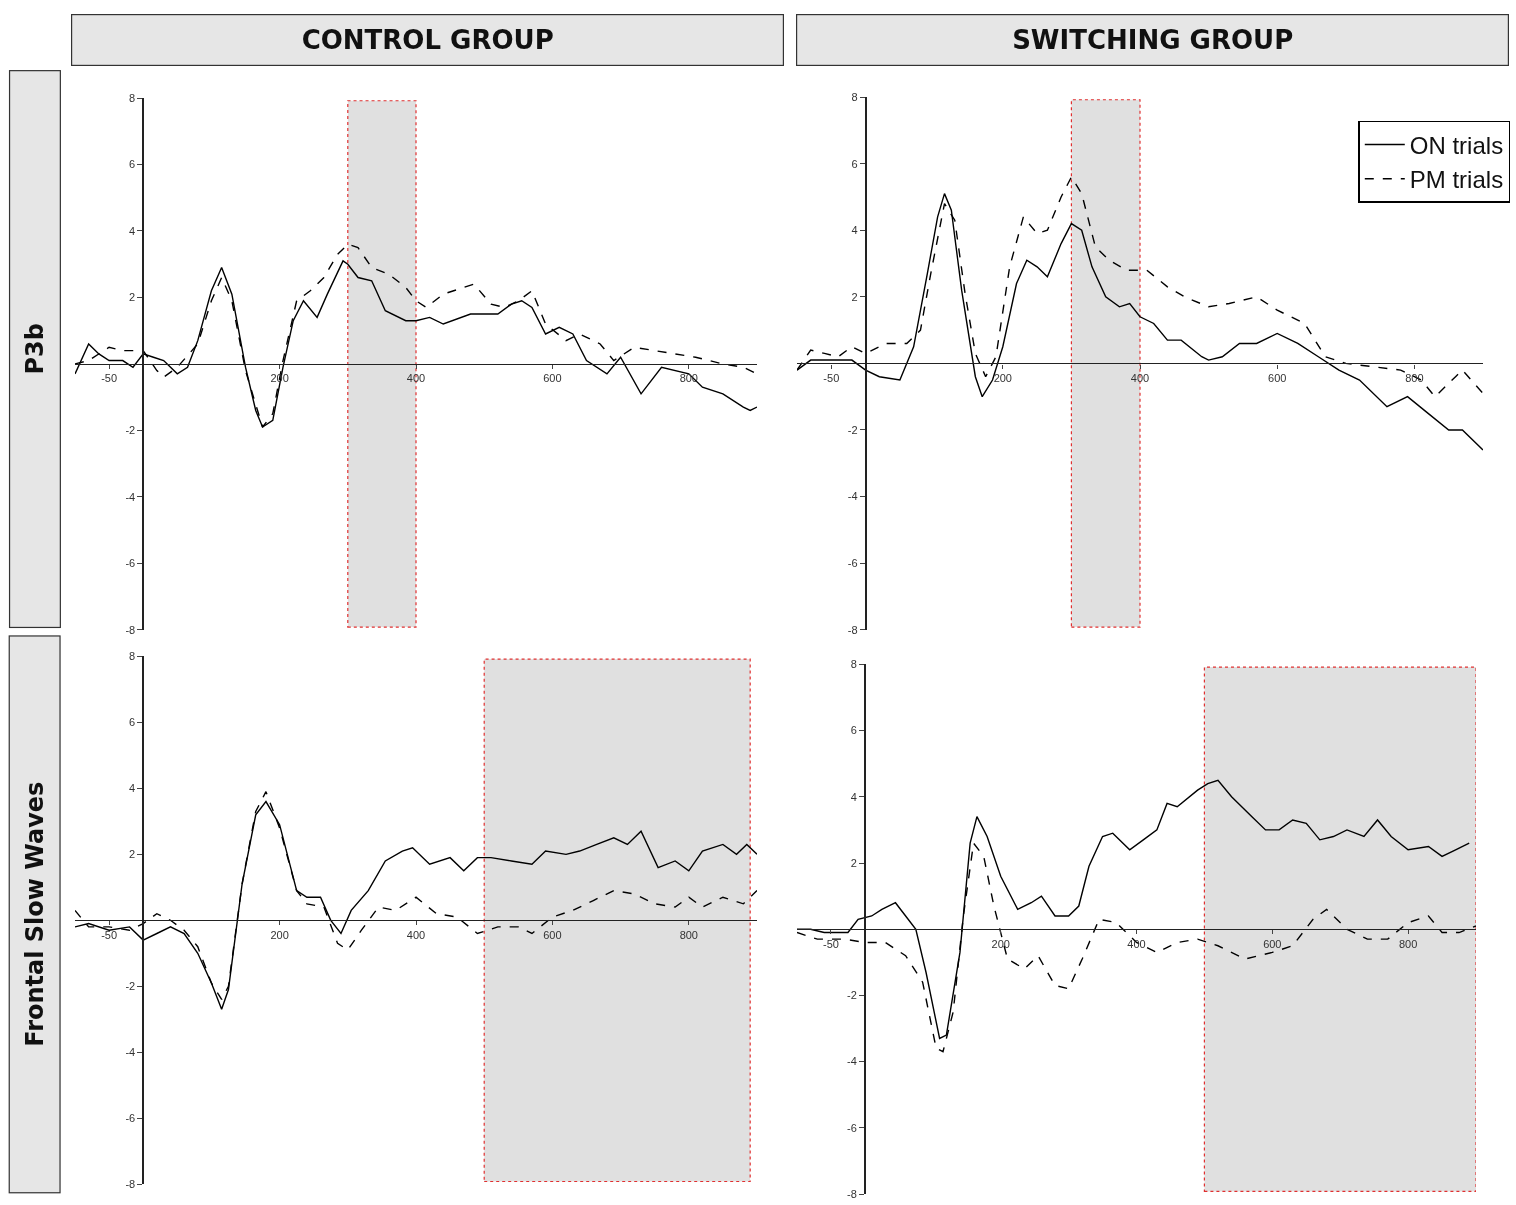  What do you see at coordinates (427, 40) in the screenshot?
I see `chart-title: CONTROL GROUP` at bounding box center [427, 40].